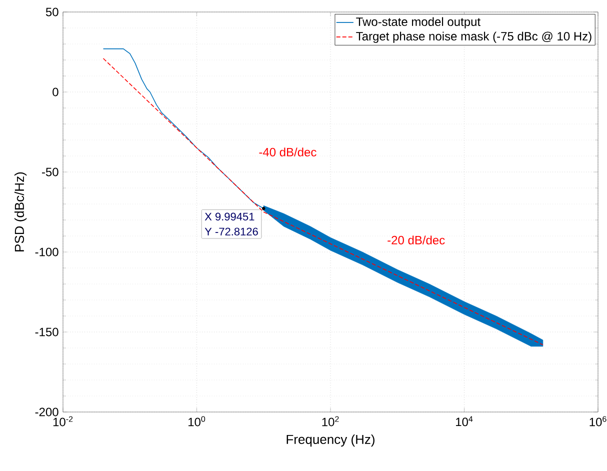 This screenshot has height=471, width=607. What do you see at coordinates (46, 332) in the screenshot?
I see `y-tick-label: -150` at bounding box center [46, 332].